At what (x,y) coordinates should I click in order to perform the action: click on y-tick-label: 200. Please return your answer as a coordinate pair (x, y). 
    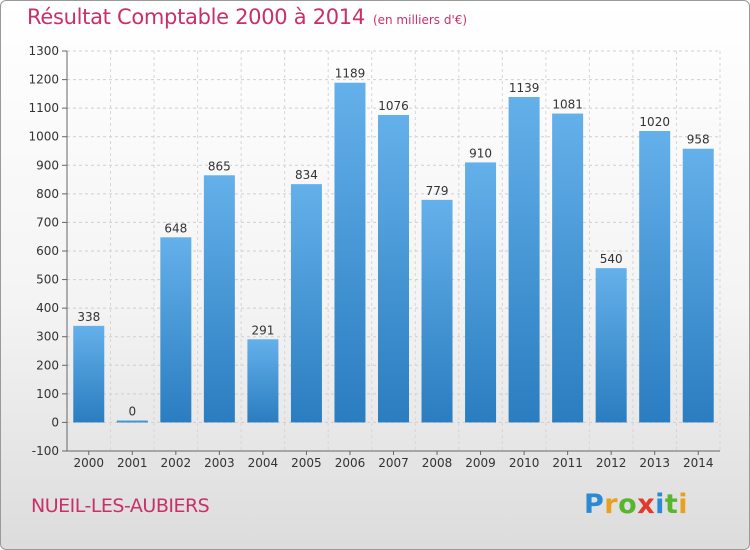
    Looking at the image, I should click on (47, 365).